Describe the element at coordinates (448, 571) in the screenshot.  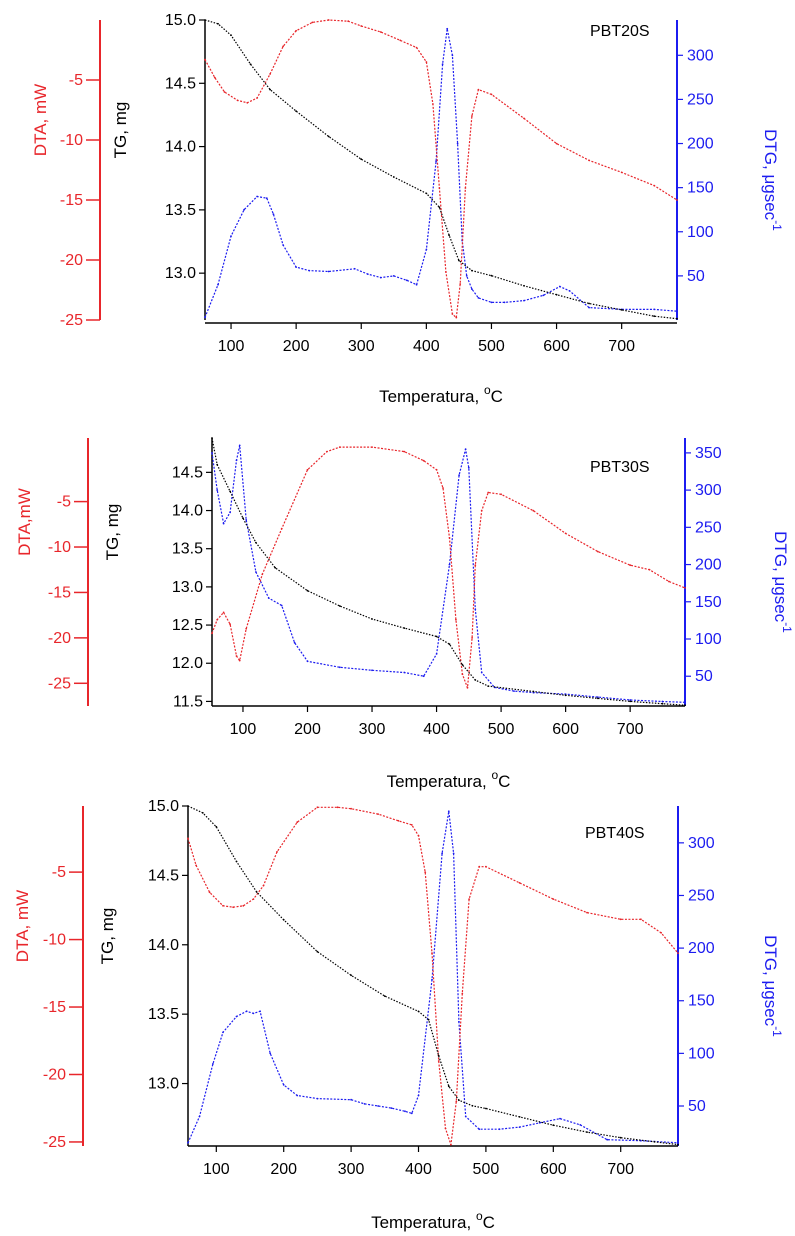
I see `tg-series-line` at that location.